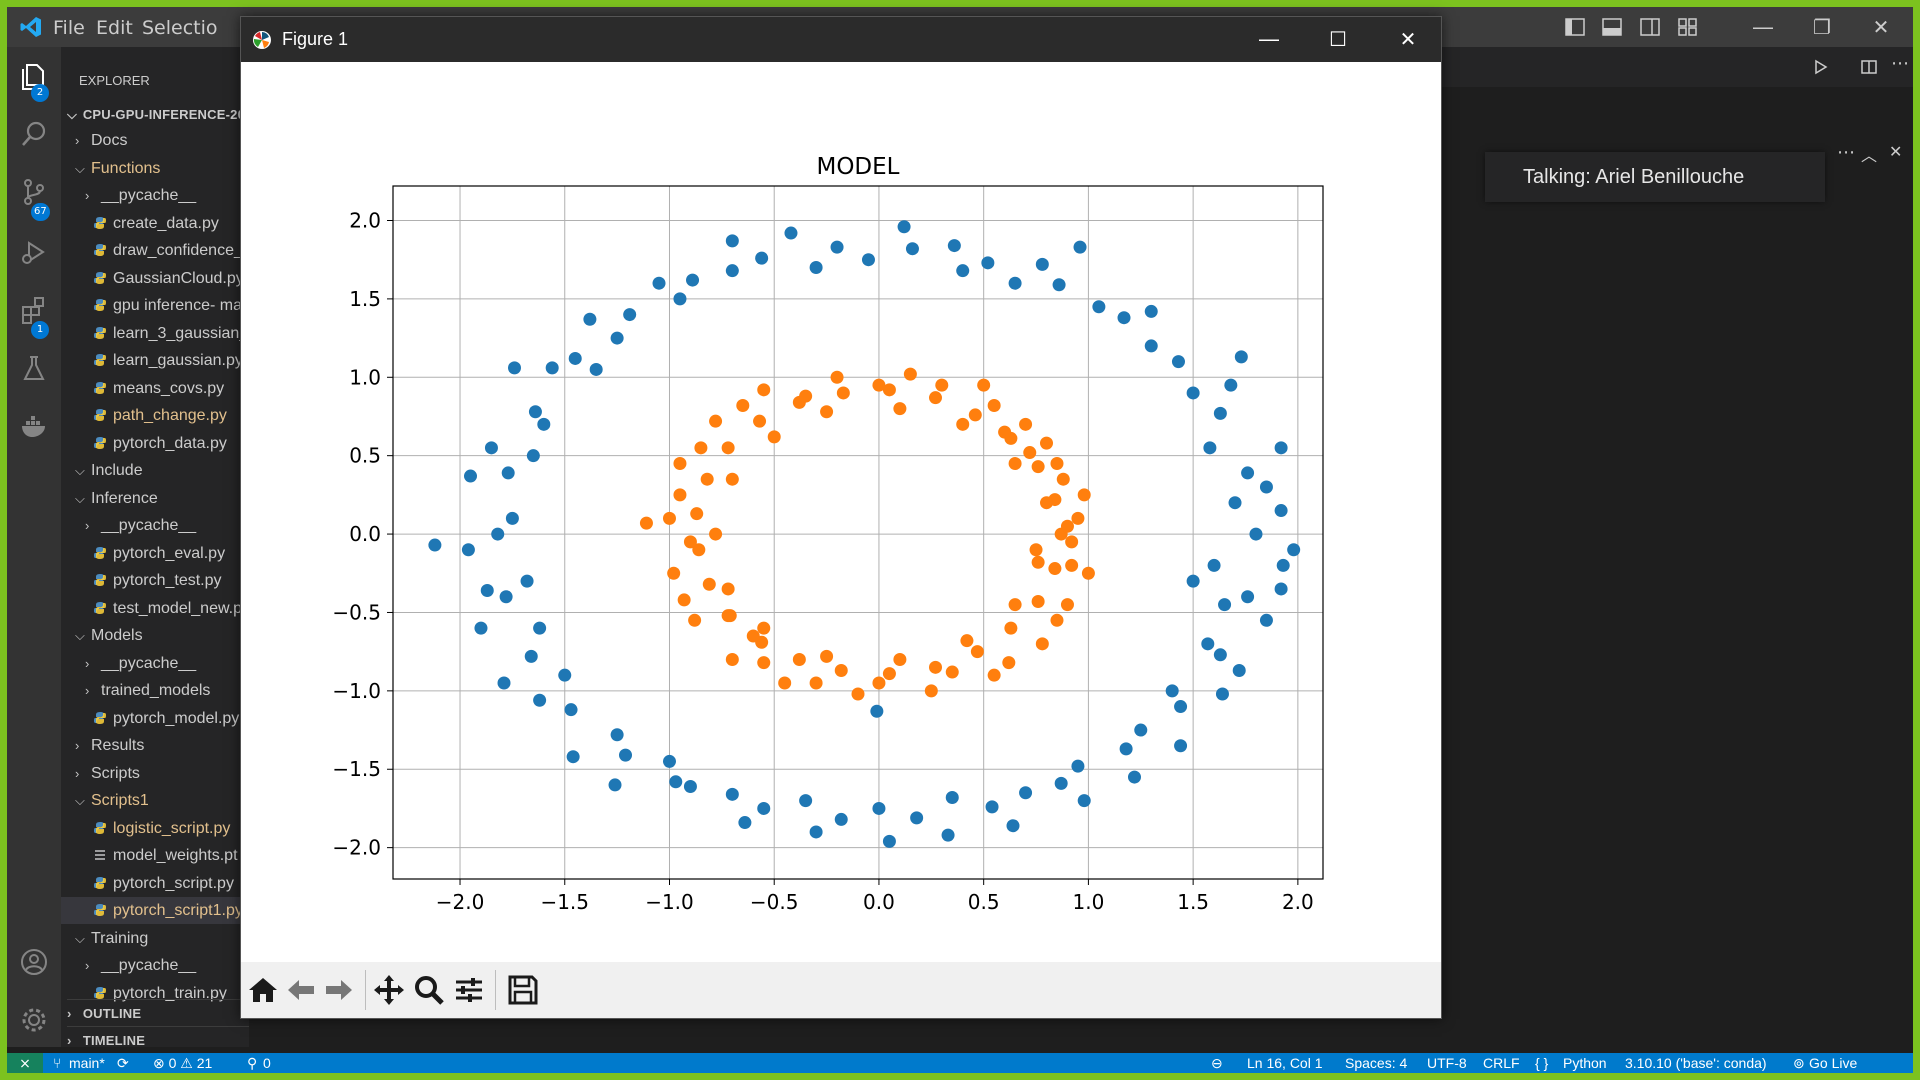 The width and height of the screenshot is (1920, 1080). I want to click on file-item: pytorch_script.py, so click(155, 883).